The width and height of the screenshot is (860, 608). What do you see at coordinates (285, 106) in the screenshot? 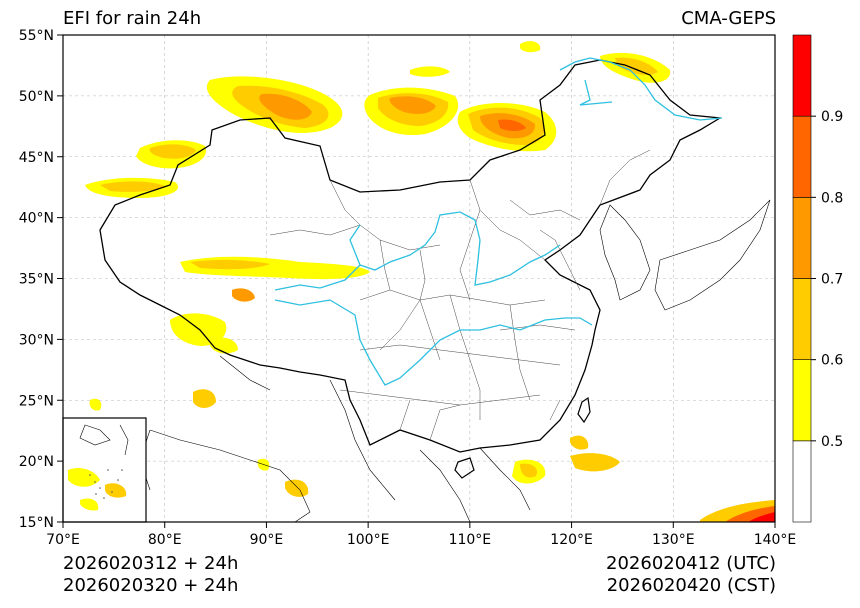
I see `efi-area-mongolia-west-peak` at bounding box center [285, 106].